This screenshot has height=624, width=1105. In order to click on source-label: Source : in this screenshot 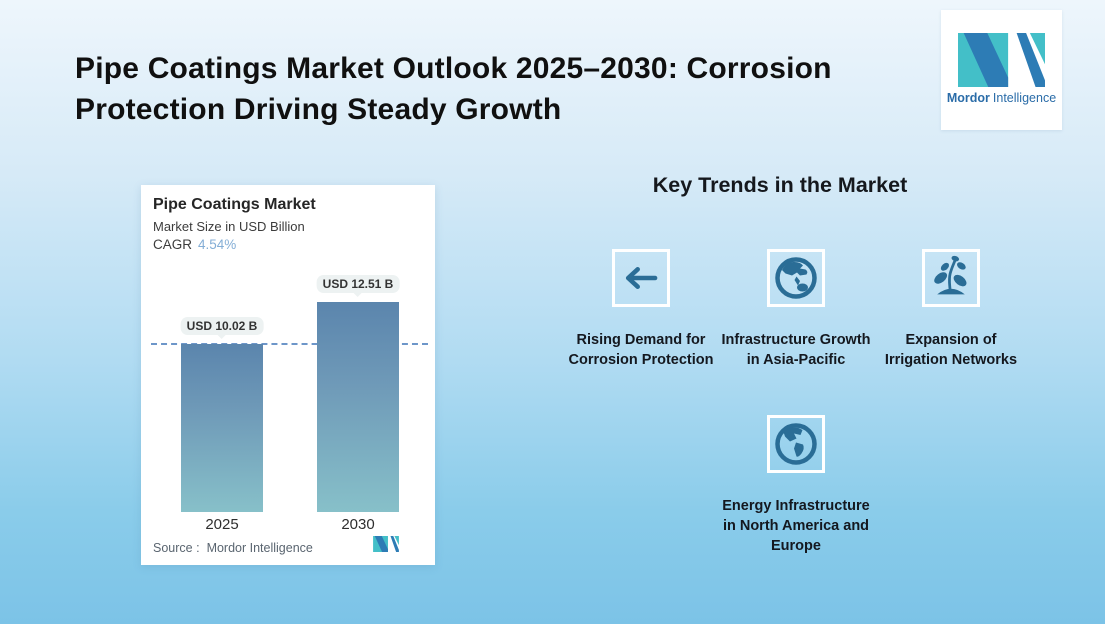, I will do `click(176, 548)`.